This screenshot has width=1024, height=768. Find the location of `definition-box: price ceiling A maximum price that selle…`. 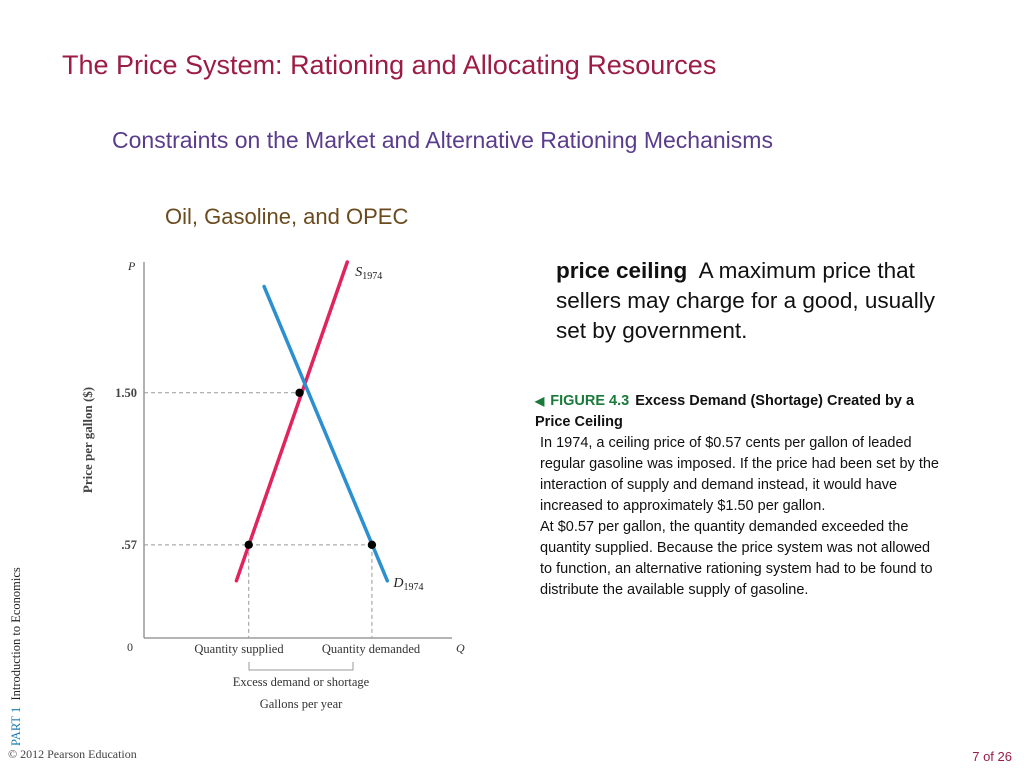

definition-box: price ceiling A maximum price that selle… is located at coordinates (756, 301).